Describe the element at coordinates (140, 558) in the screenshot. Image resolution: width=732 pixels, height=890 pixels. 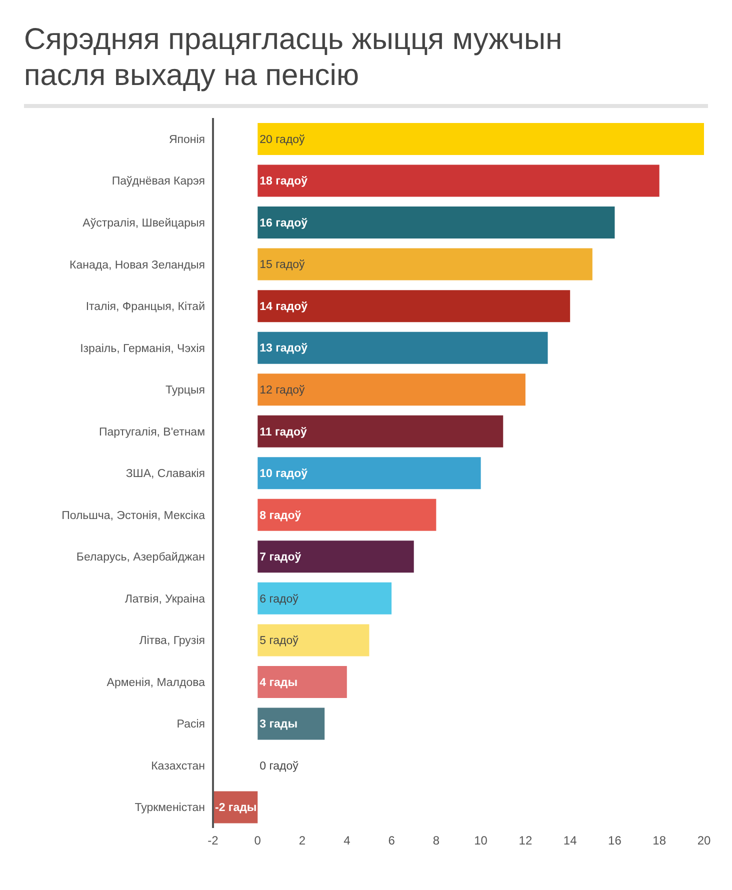
I see `y-tick-label: Беларусь, Азербайджан` at that location.